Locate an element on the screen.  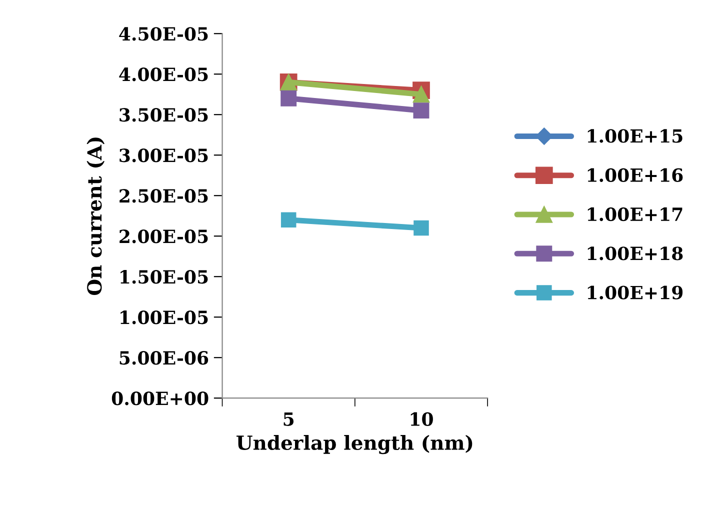
y-tick-label: 0.00E+00 is located at coordinates (160, 399).